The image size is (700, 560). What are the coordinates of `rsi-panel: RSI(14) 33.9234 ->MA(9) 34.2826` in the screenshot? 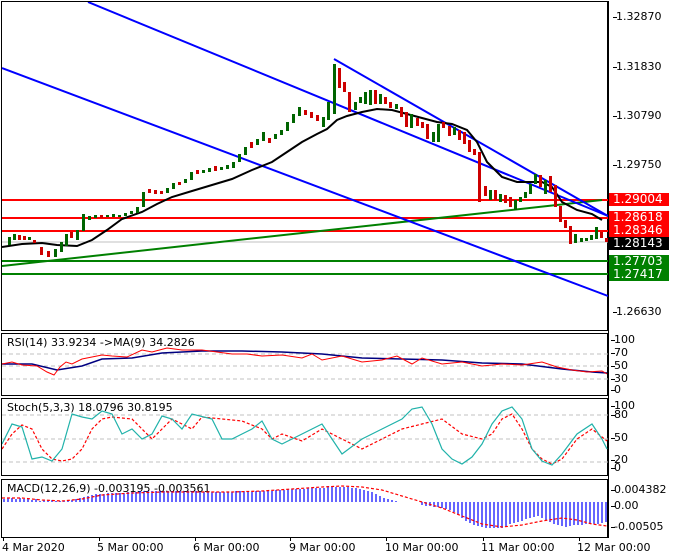 It's located at (304, 364).